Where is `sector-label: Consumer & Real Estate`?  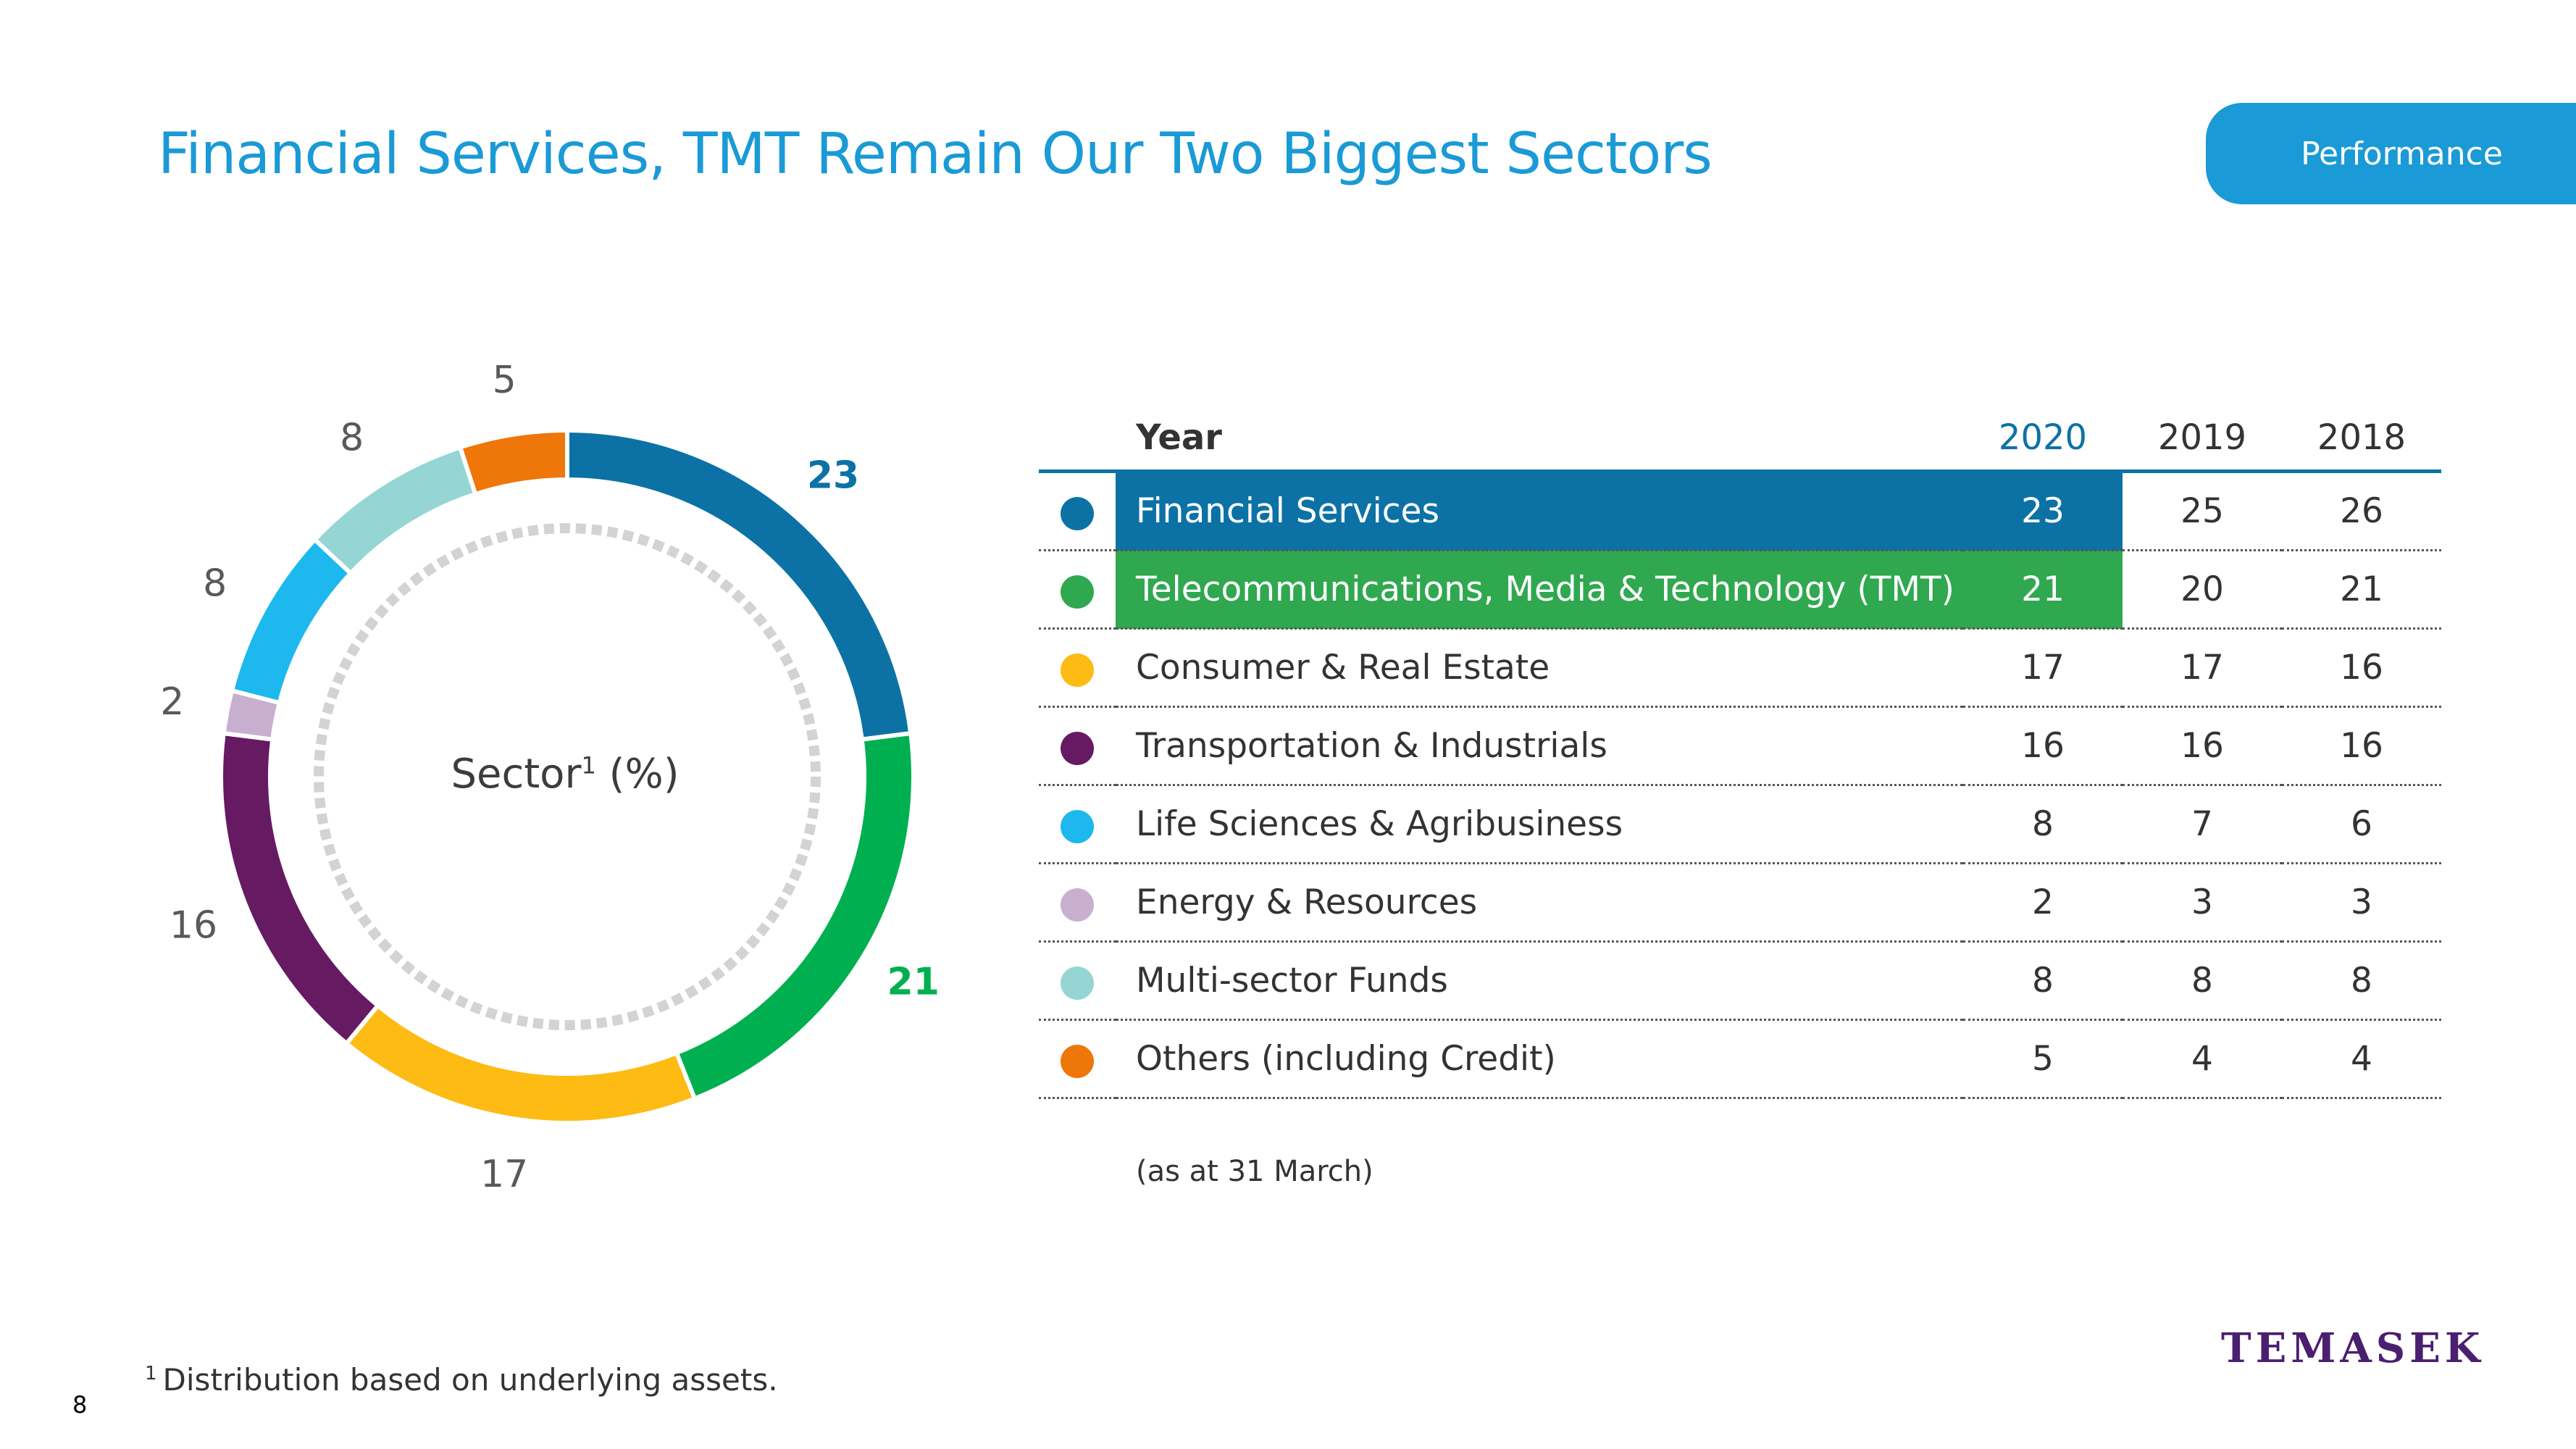
sector-label: Consumer & Real Estate is located at coordinates (1540, 668).